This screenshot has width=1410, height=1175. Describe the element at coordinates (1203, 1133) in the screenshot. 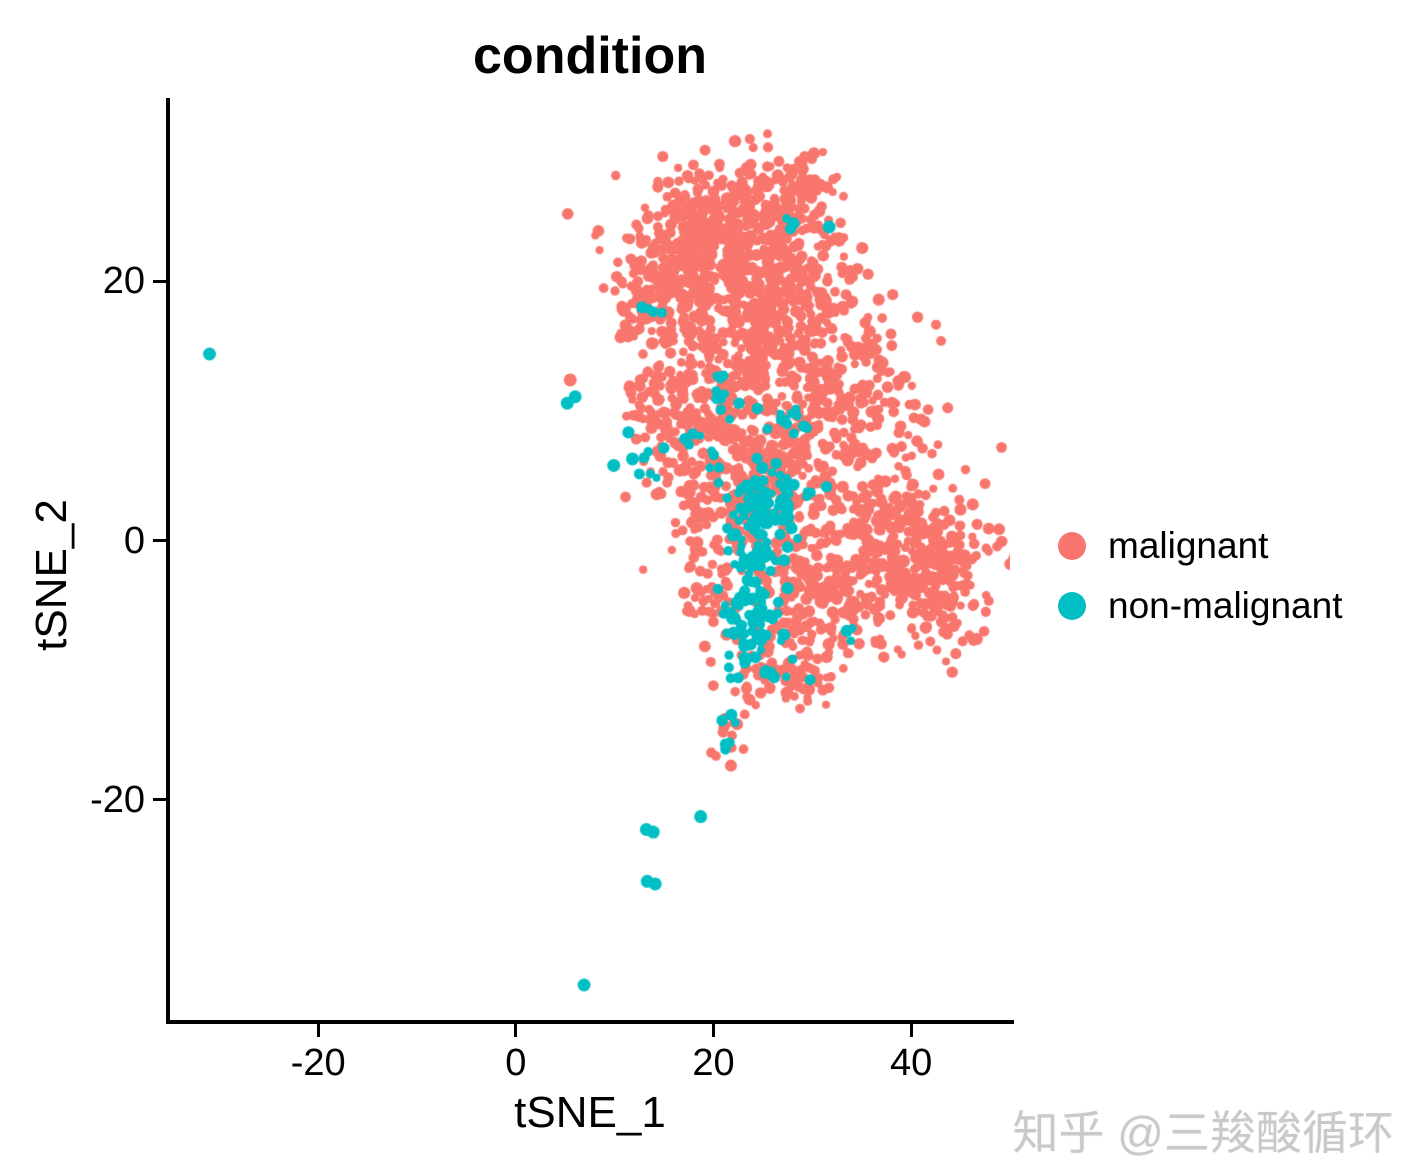

I see `watermark: 知乎 @三羧酸循环` at that location.